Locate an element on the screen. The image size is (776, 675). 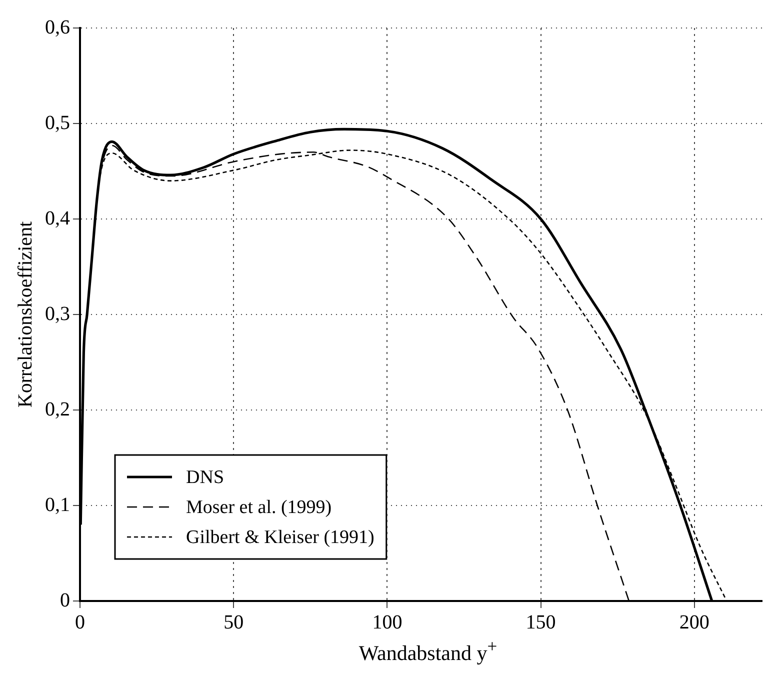
y-tick-label: 0,2 is located at coordinates (57, 409).